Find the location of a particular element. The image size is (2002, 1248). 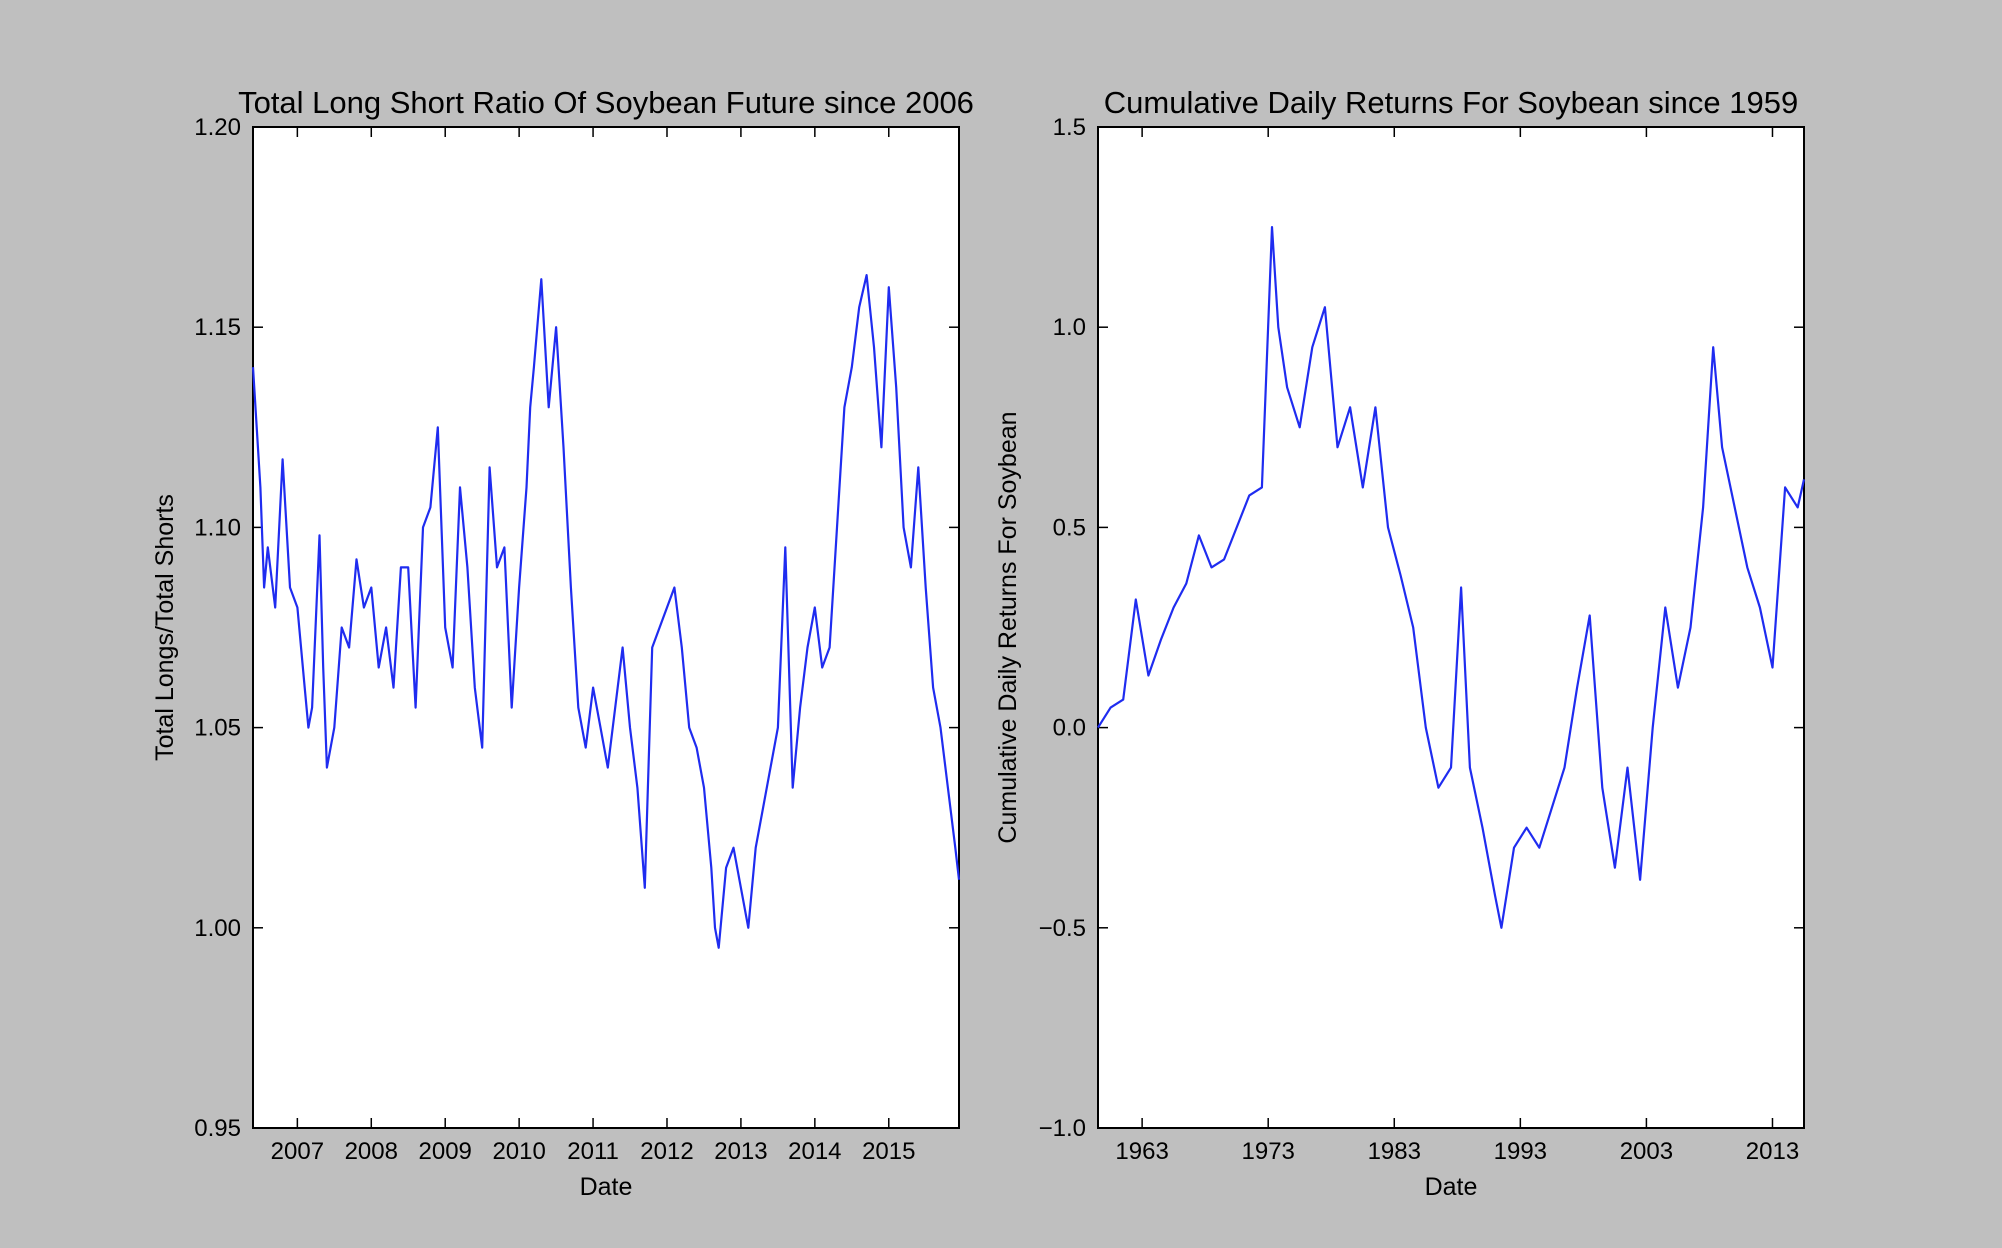

y-tick-label: 0.0 is located at coordinates (1069, 728).